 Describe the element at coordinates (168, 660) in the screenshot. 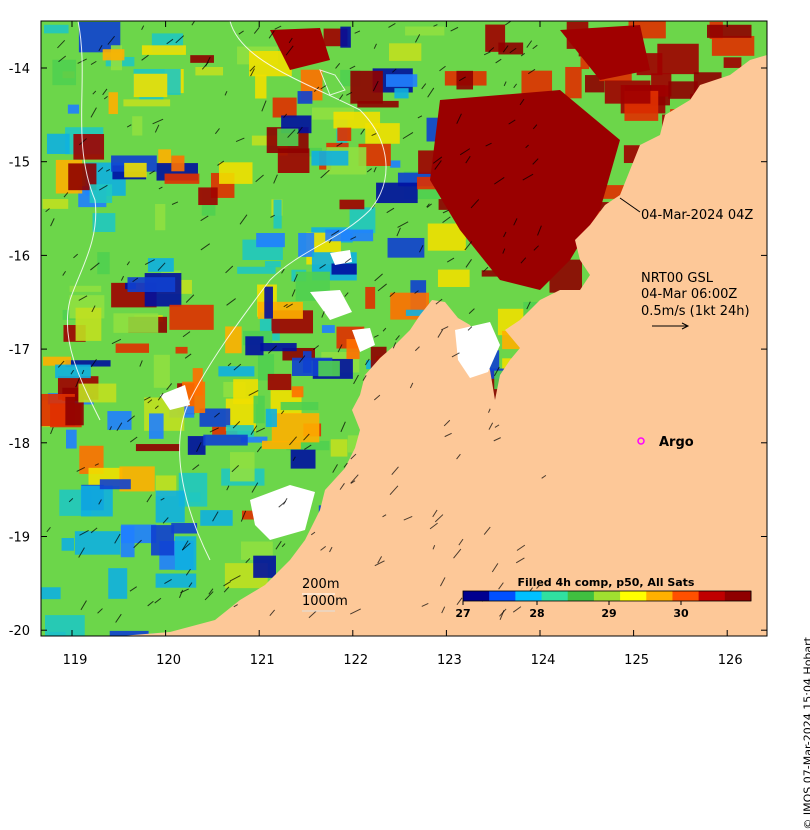

I see `x-tick-label: 120` at that location.